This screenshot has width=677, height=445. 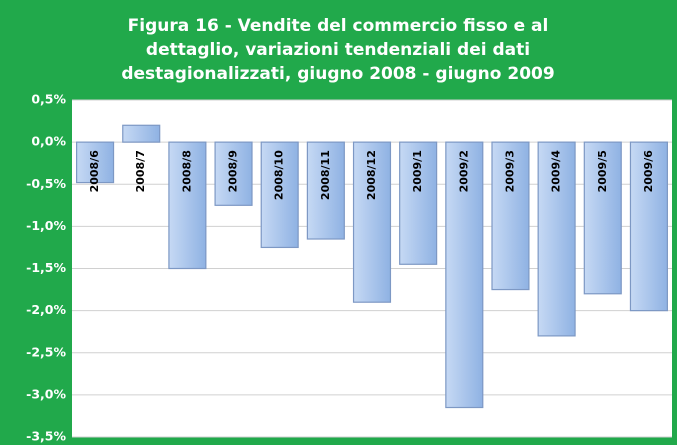 I want to click on y-tick-label: -2,5%, so click(x=46, y=351).